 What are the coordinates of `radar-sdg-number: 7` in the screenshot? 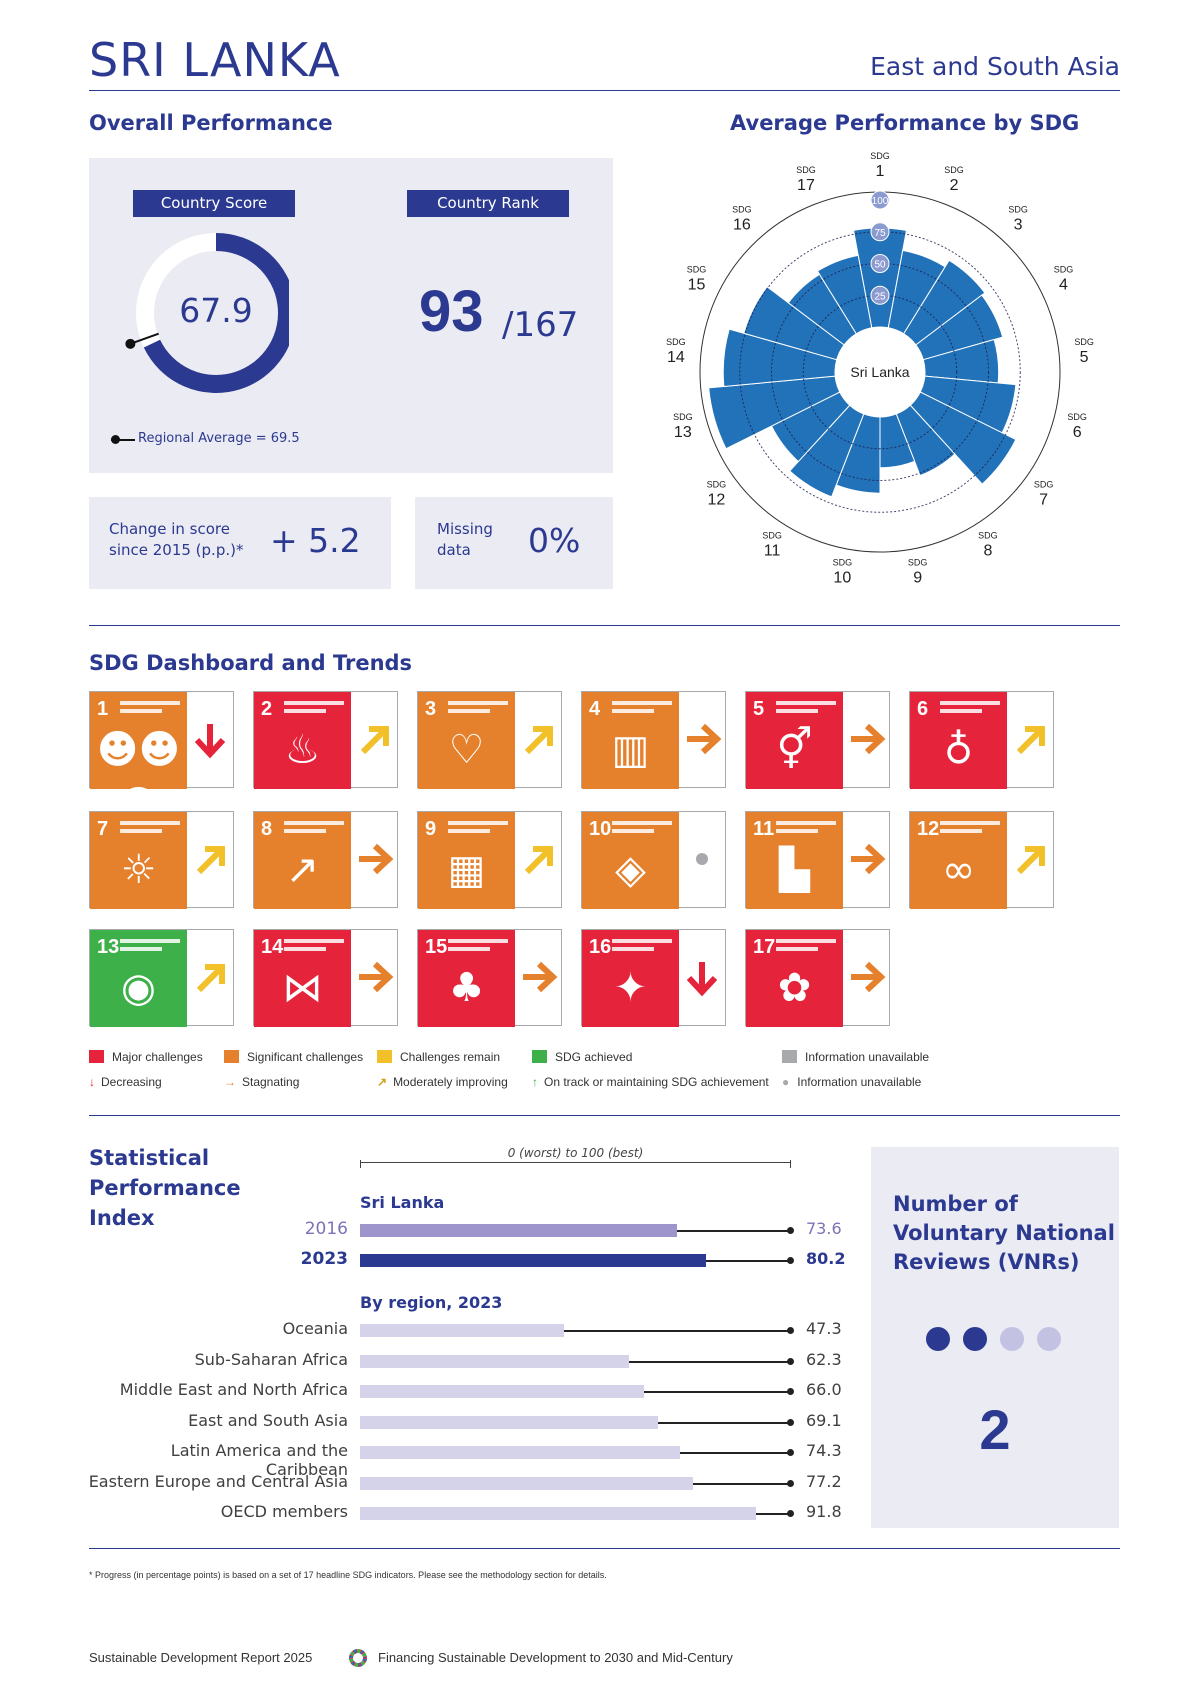 It's located at (1043, 500).